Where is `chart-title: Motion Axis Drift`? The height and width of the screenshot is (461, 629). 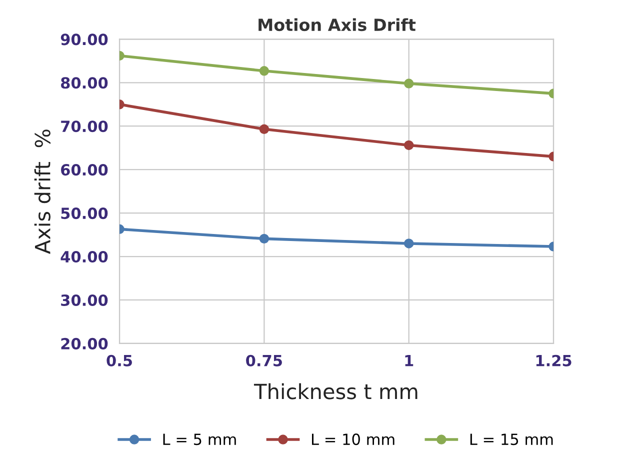
chart-title: Motion Axis Drift is located at coordinates (337, 25).